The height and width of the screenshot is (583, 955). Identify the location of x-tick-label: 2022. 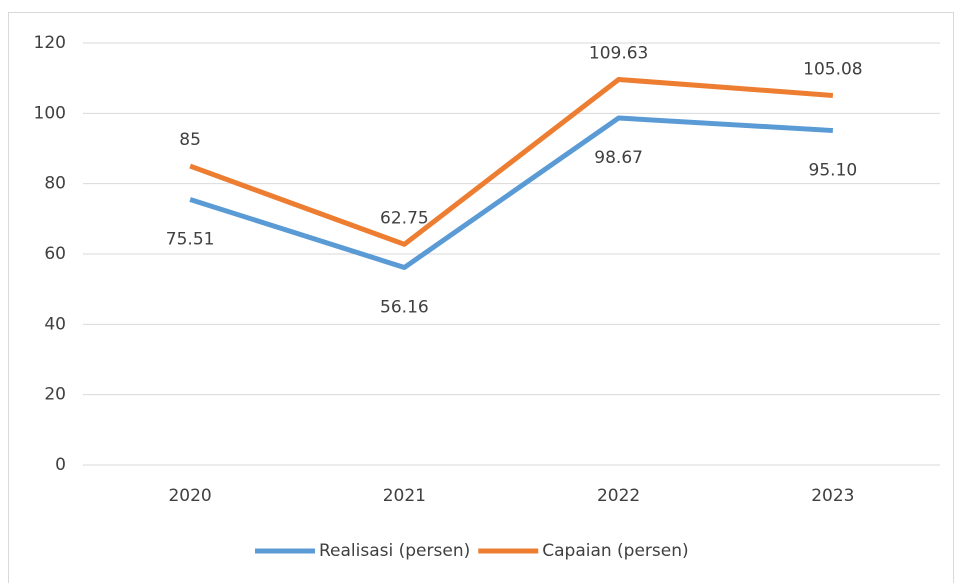
(618, 496).